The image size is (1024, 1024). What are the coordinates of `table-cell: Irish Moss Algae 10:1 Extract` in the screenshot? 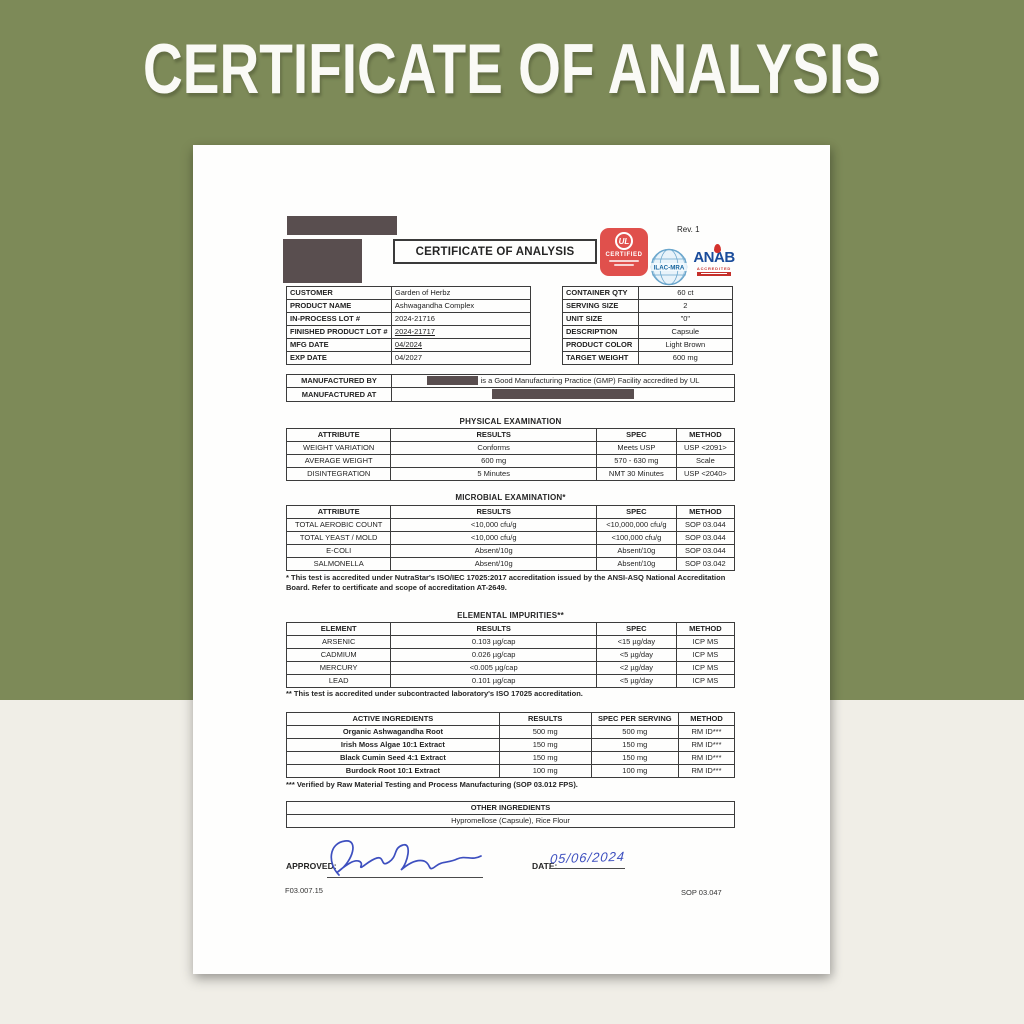 It's located at (393, 745).